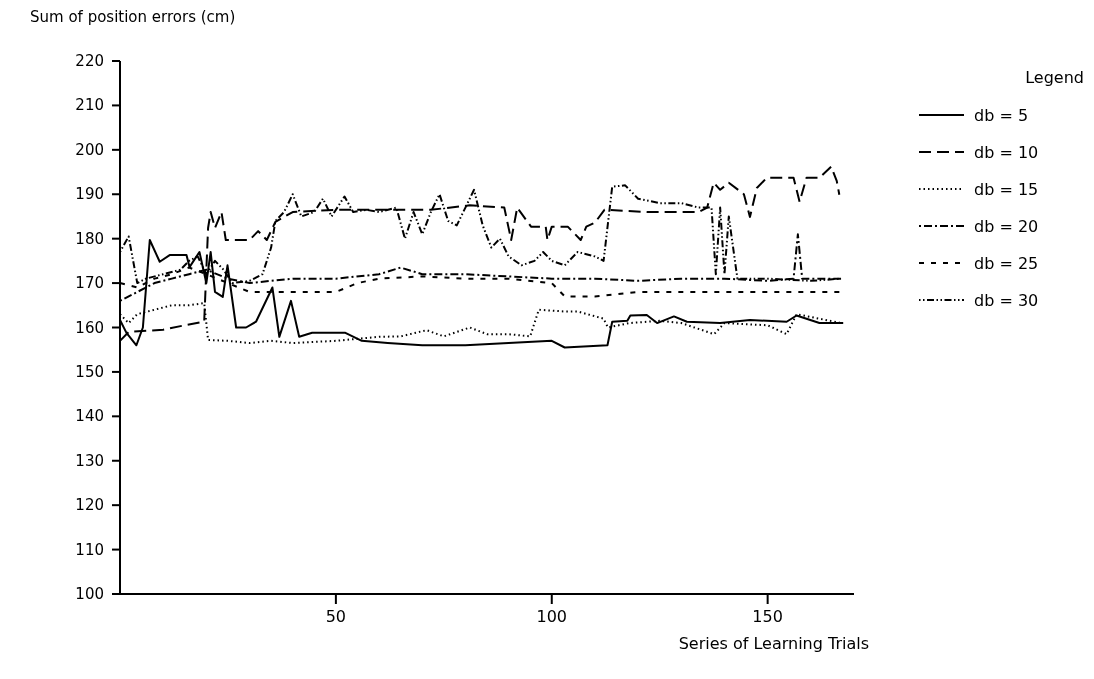  What do you see at coordinates (89, 327) in the screenshot?
I see `y-tick-label: 160` at bounding box center [89, 327].